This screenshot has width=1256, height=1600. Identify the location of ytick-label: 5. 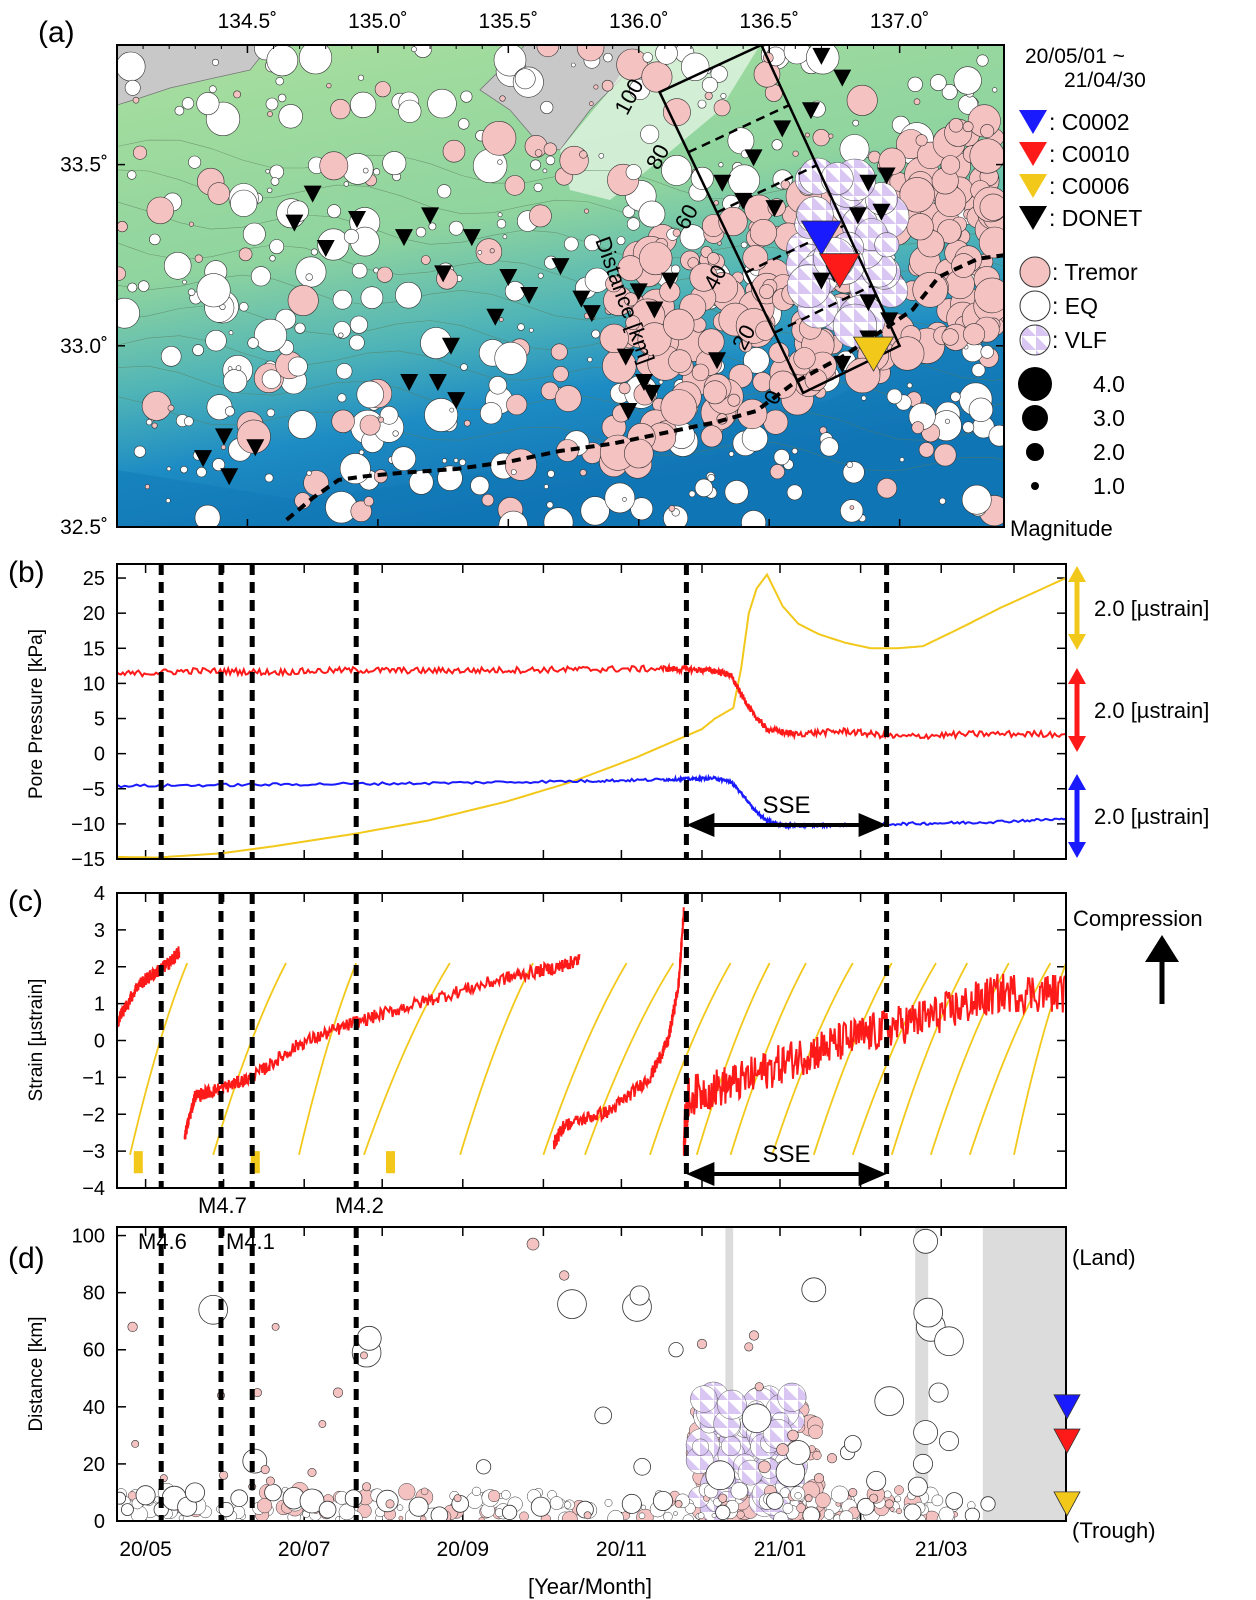
(99, 720).